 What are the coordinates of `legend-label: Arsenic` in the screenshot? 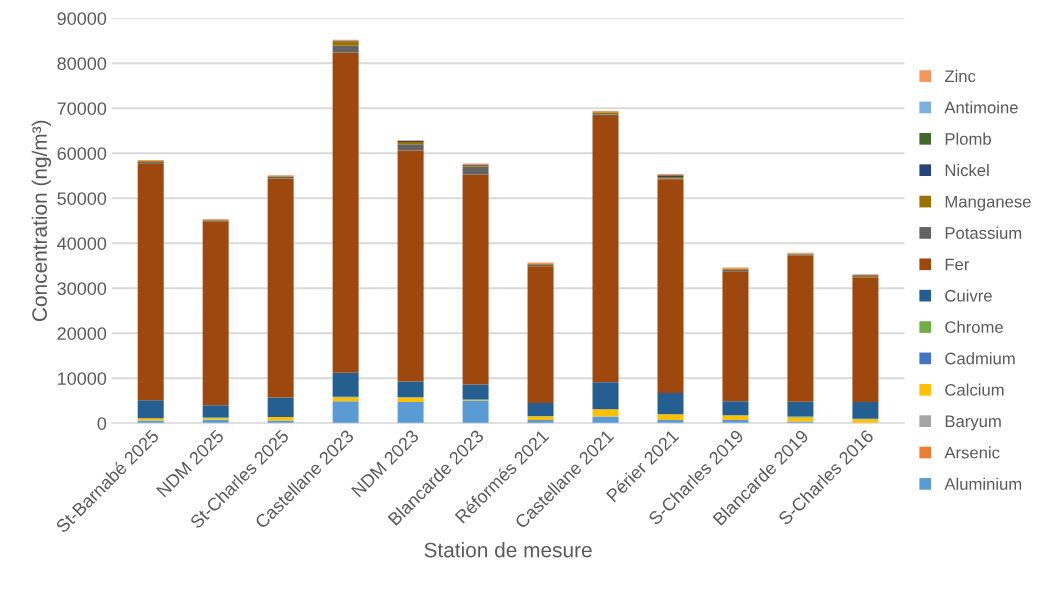 It's located at (972, 452).